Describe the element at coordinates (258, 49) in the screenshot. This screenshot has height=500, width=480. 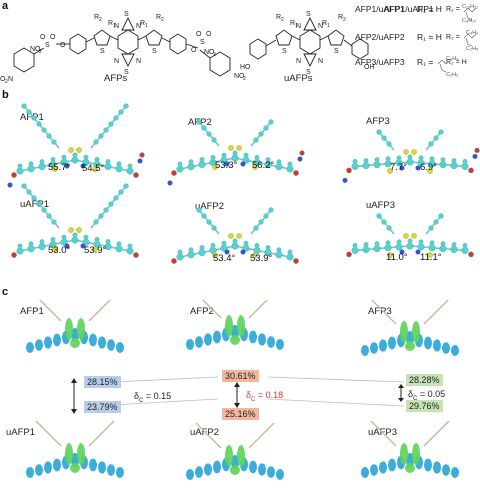
I see `uafps-phenol-left` at that location.